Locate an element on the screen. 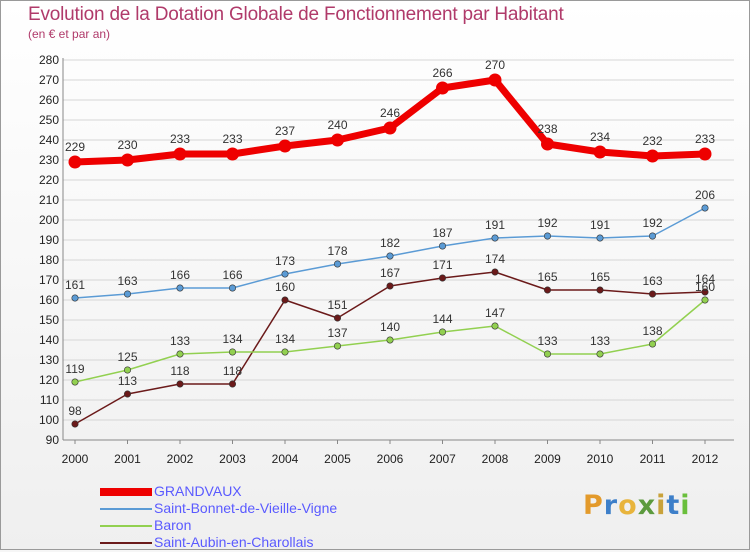 The height and width of the screenshot is (552, 750). legend-label: Saint-Bonnet-de-Vieille-Vigne is located at coordinates (246, 508).